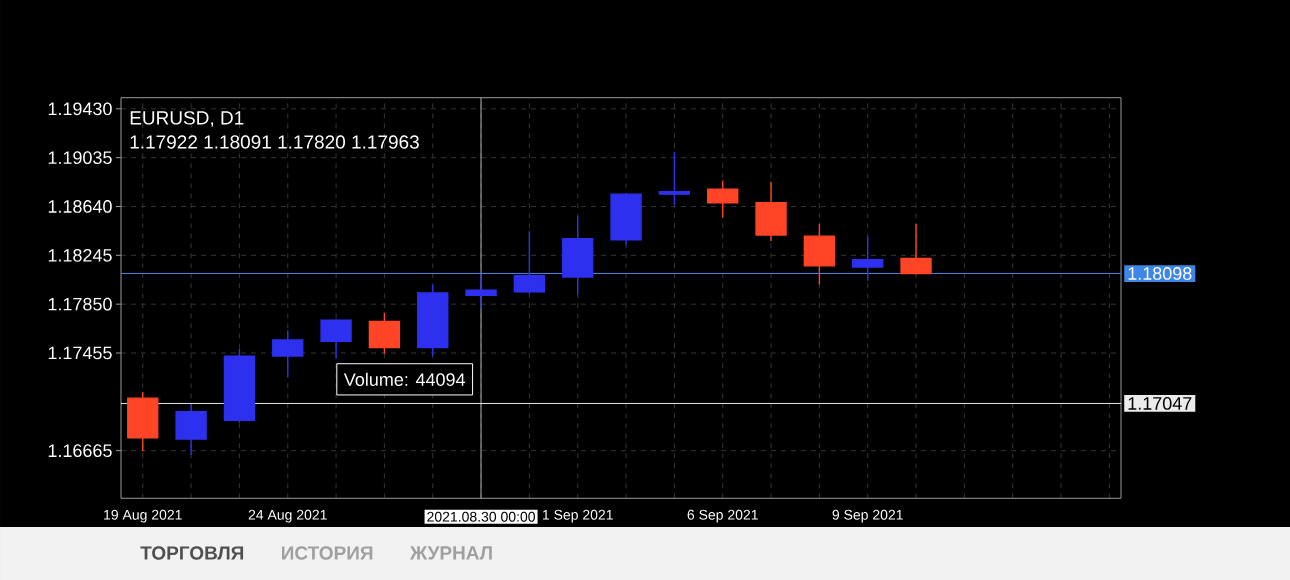 The height and width of the screenshot is (580, 1290). I want to click on x-tick-label: 24 Aug 2021, so click(287, 516).